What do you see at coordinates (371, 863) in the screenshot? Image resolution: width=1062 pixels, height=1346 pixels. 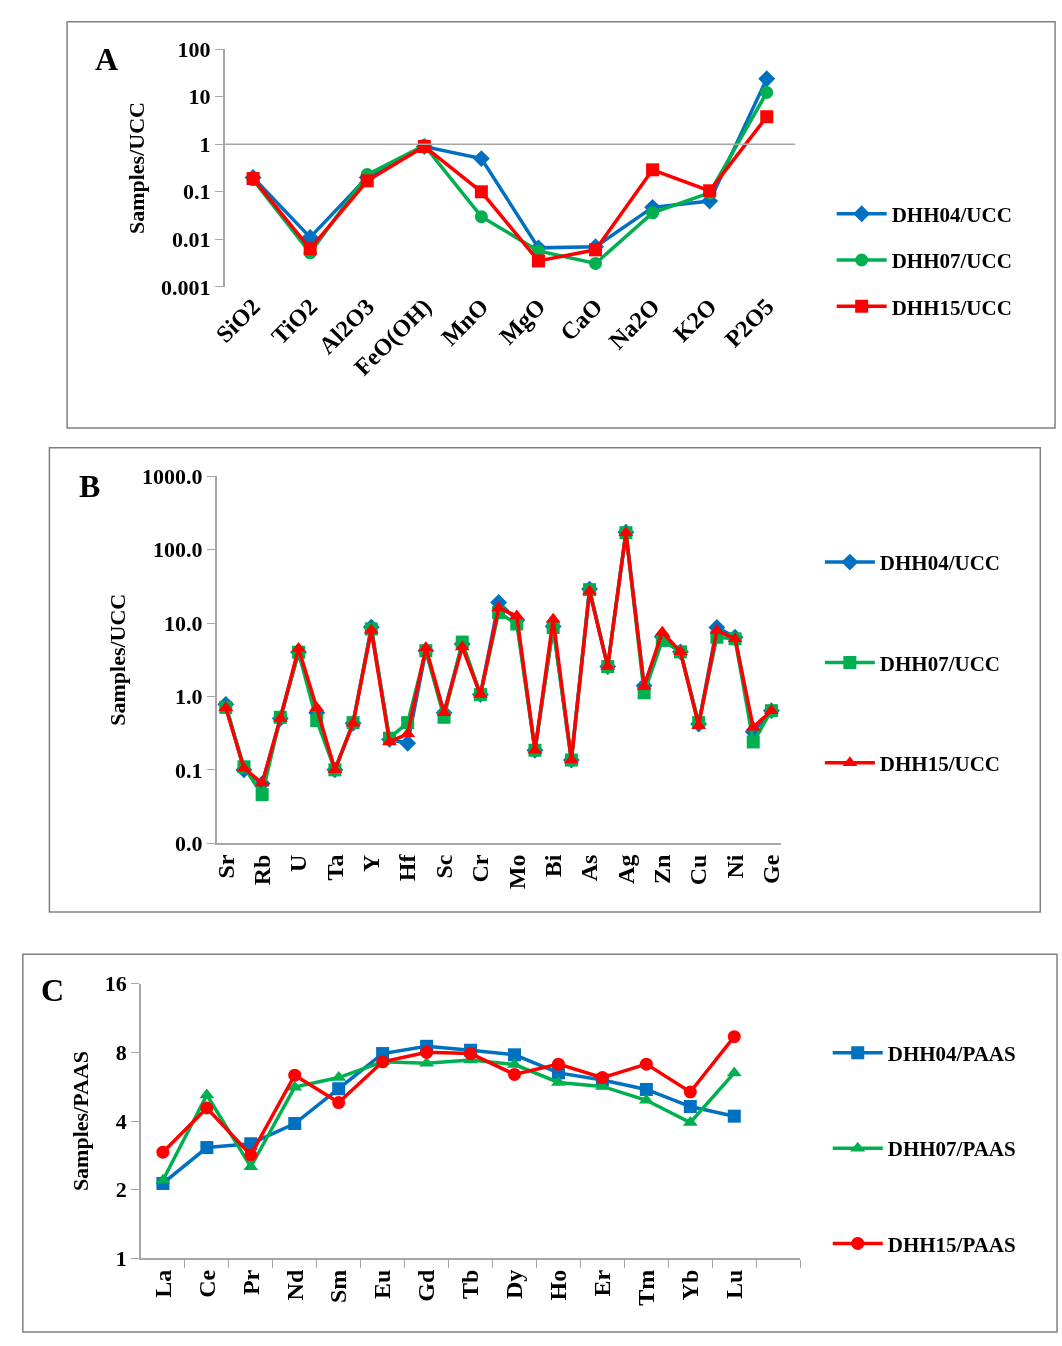 I see `x-tick-label: Y` at bounding box center [371, 863].